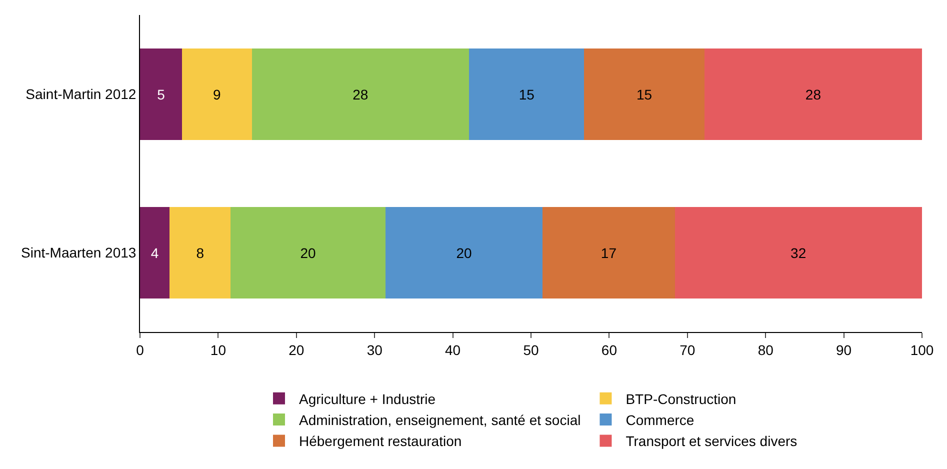  I want to click on x-tick-label: 0, so click(140, 350).